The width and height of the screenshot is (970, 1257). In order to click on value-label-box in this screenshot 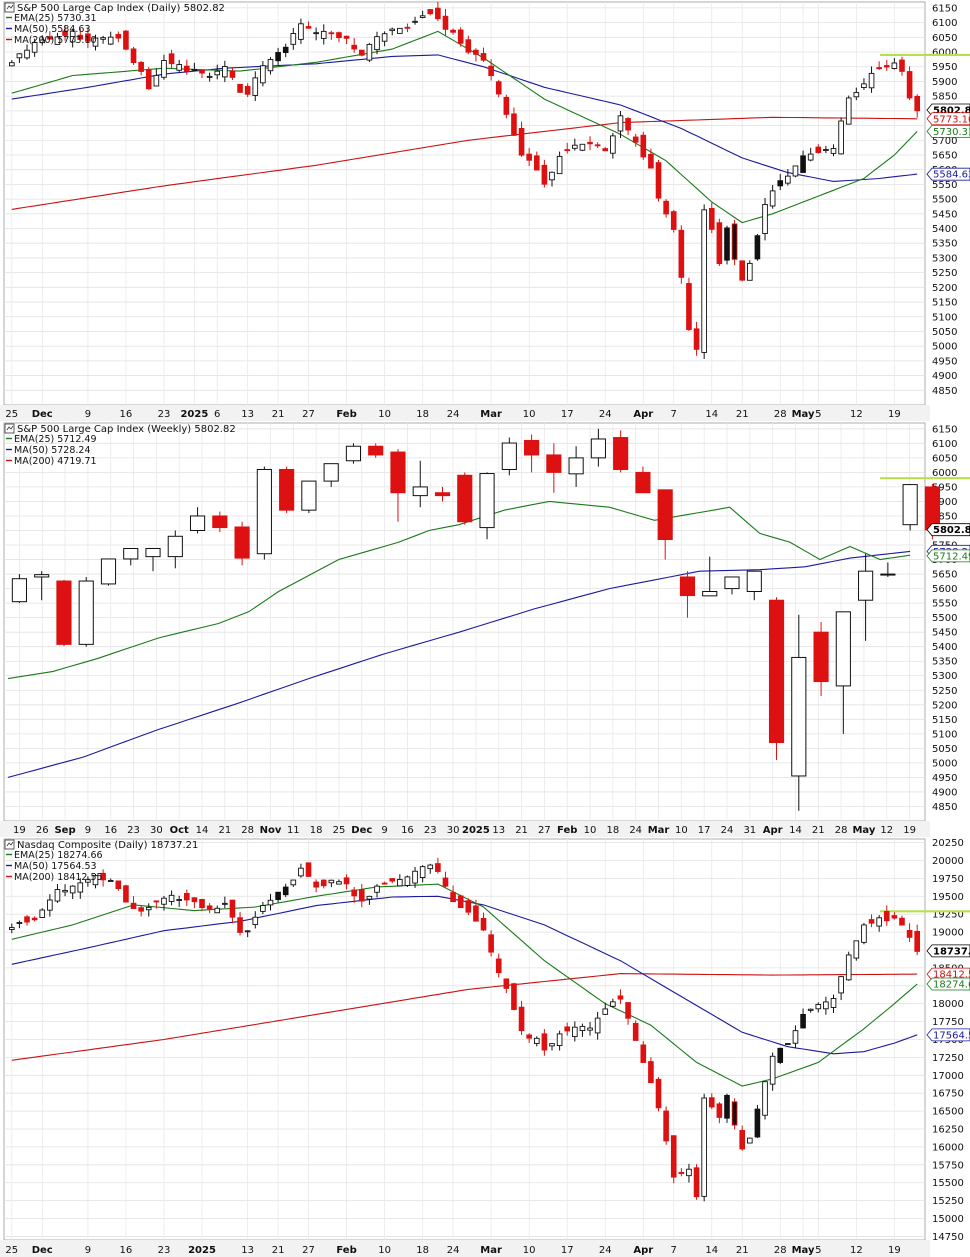, I will do `click(948, 951)`.